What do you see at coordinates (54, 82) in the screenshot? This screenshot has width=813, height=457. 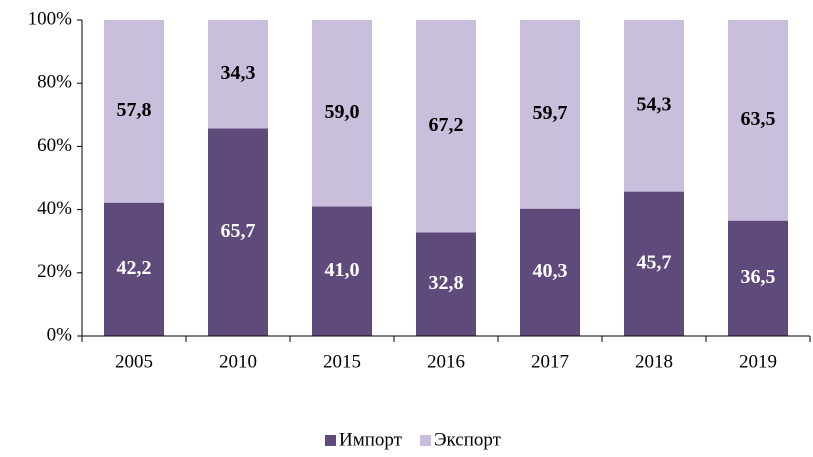 I see `y-tick-label: 80%` at bounding box center [54, 82].